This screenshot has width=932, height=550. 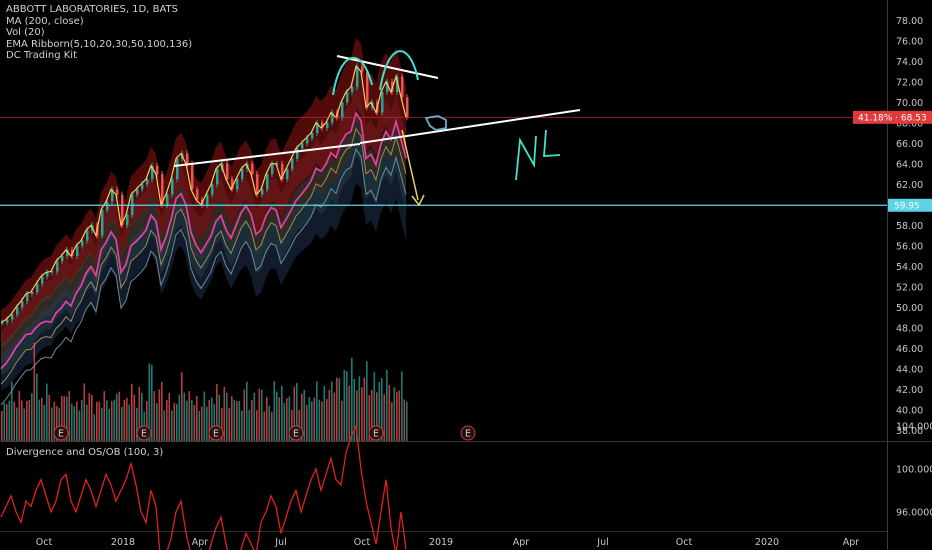 What do you see at coordinates (909, 226) in the screenshot?
I see `price-tick-label: 58.00` at bounding box center [909, 226].